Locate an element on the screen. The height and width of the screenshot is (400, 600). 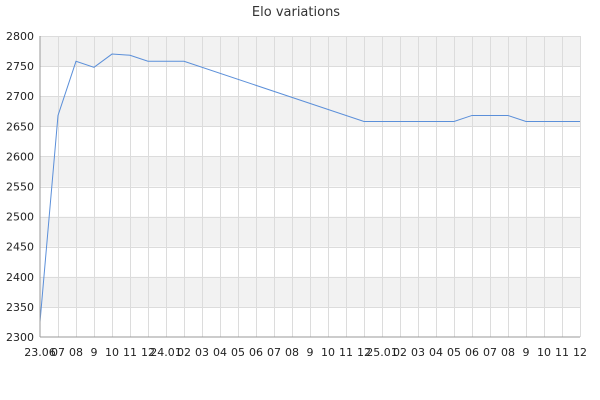
chart-title: Elo variations is located at coordinates (296, 12).